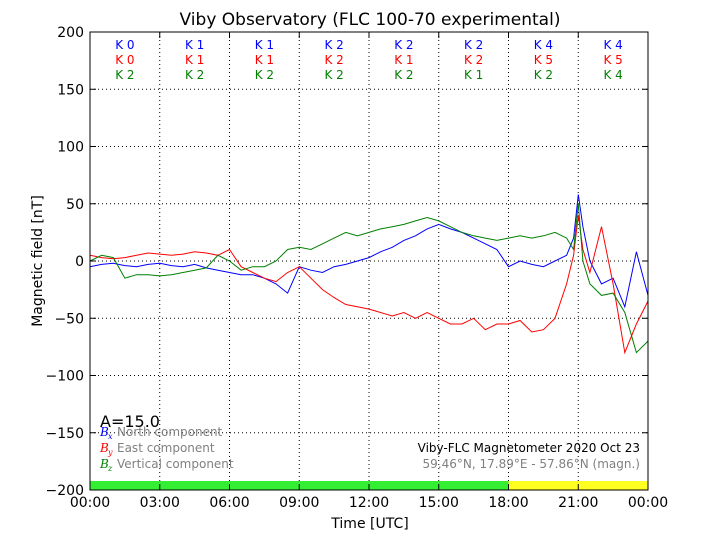 The image size is (720, 540). What do you see at coordinates (75, 205) in the screenshot?
I see `y-tick-label: 50` at bounding box center [75, 205].